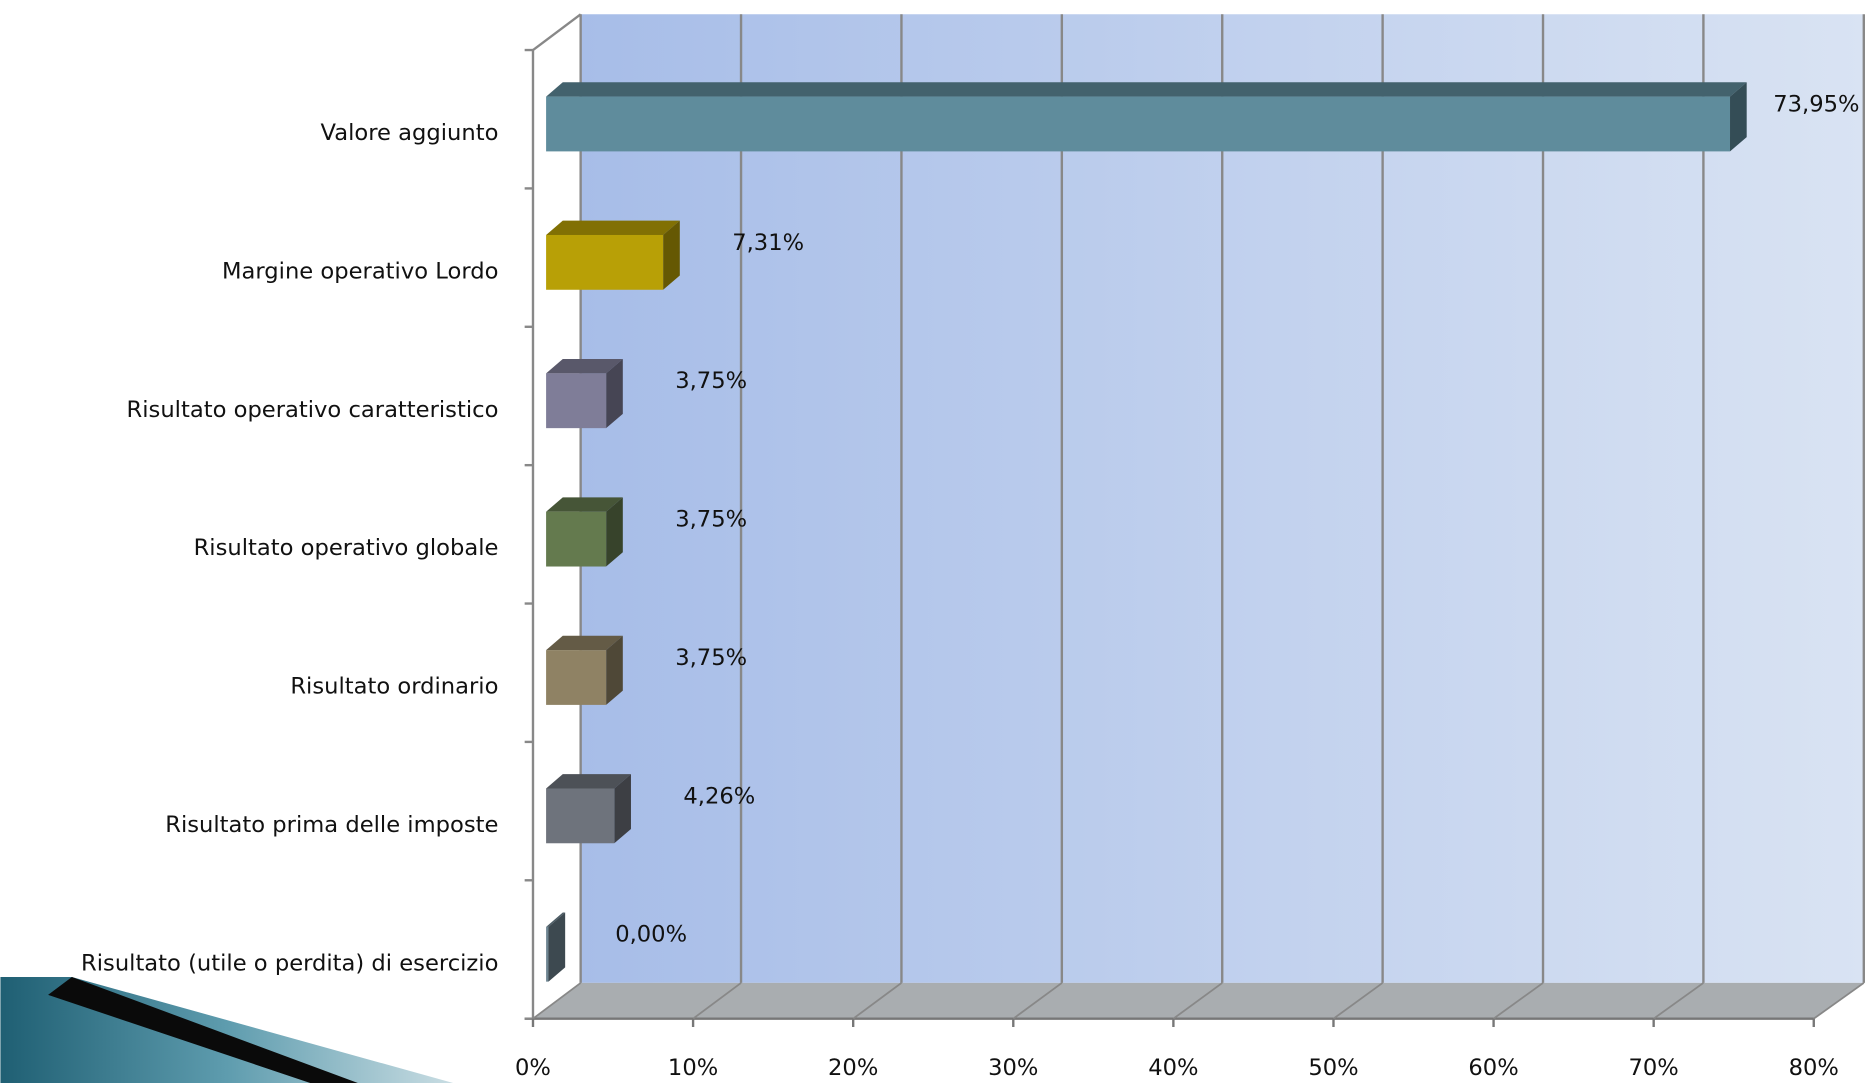  What do you see at coordinates (346, 548) in the screenshot?
I see `category-label: Risultato operativo globale` at bounding box center [346, 548].